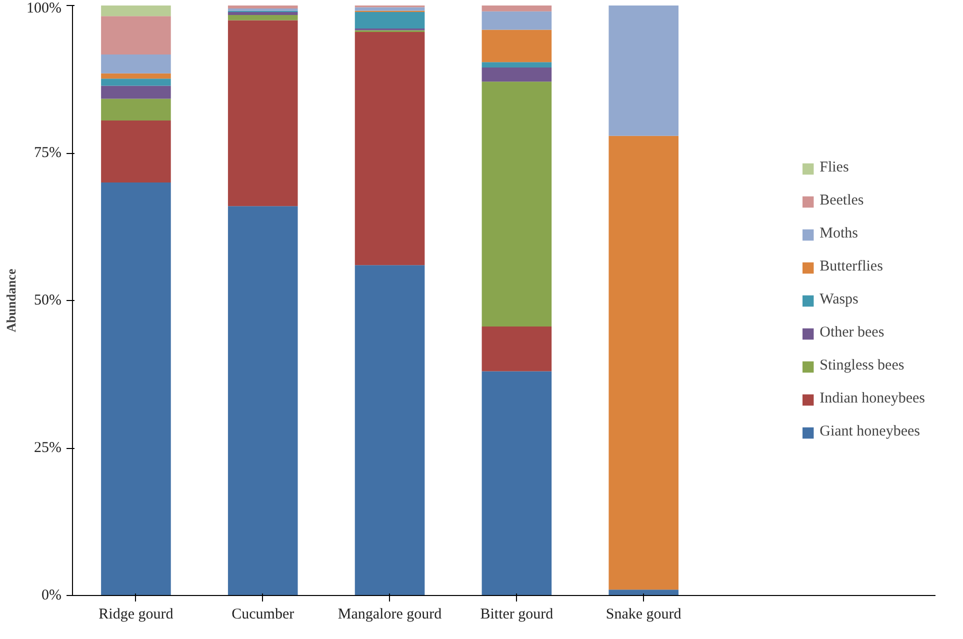 The width and height of the screenshot is (963, 639). Describe the element at coordinates (52, 596) in the screenshot. I see `y-tick-label: 0%` at that location.